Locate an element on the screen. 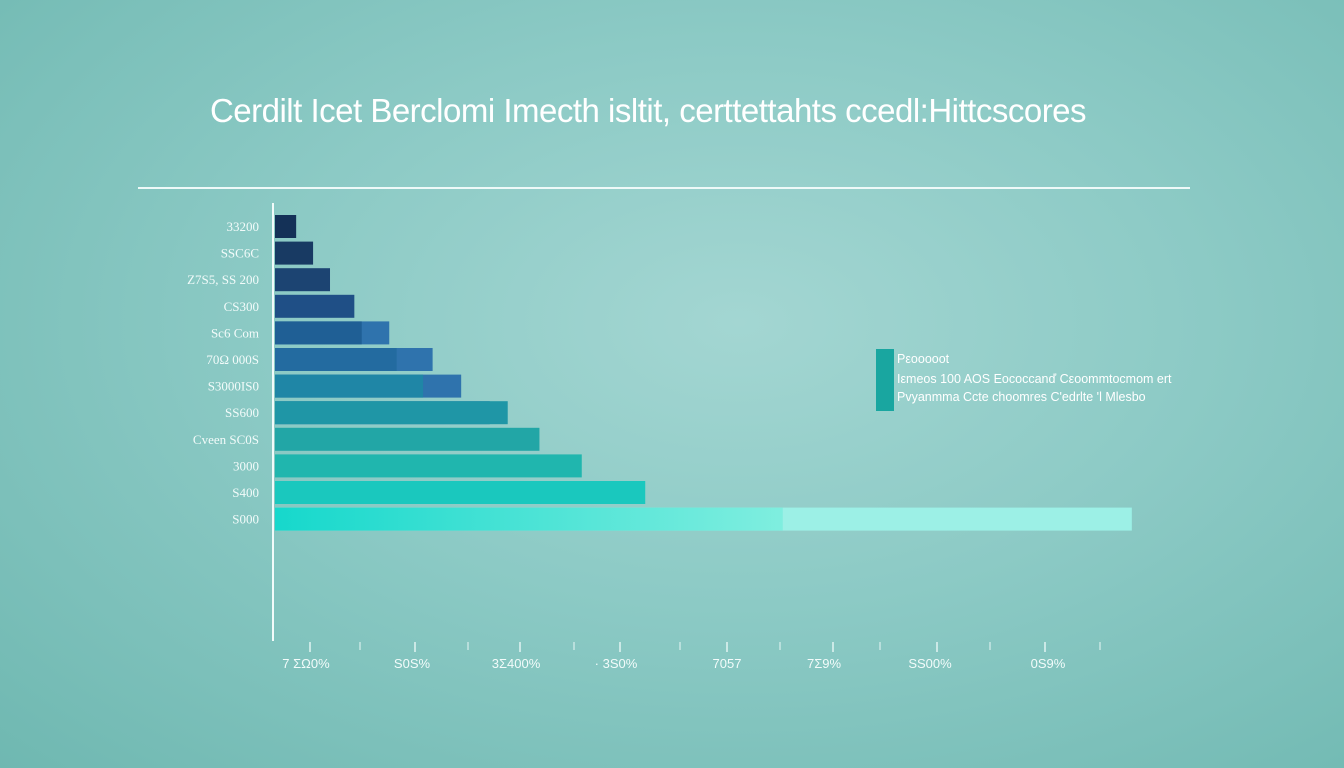 This screenshot has width=1344, height=768. y-tick-label-1: SSC6C is located at coordinates (240, 253).